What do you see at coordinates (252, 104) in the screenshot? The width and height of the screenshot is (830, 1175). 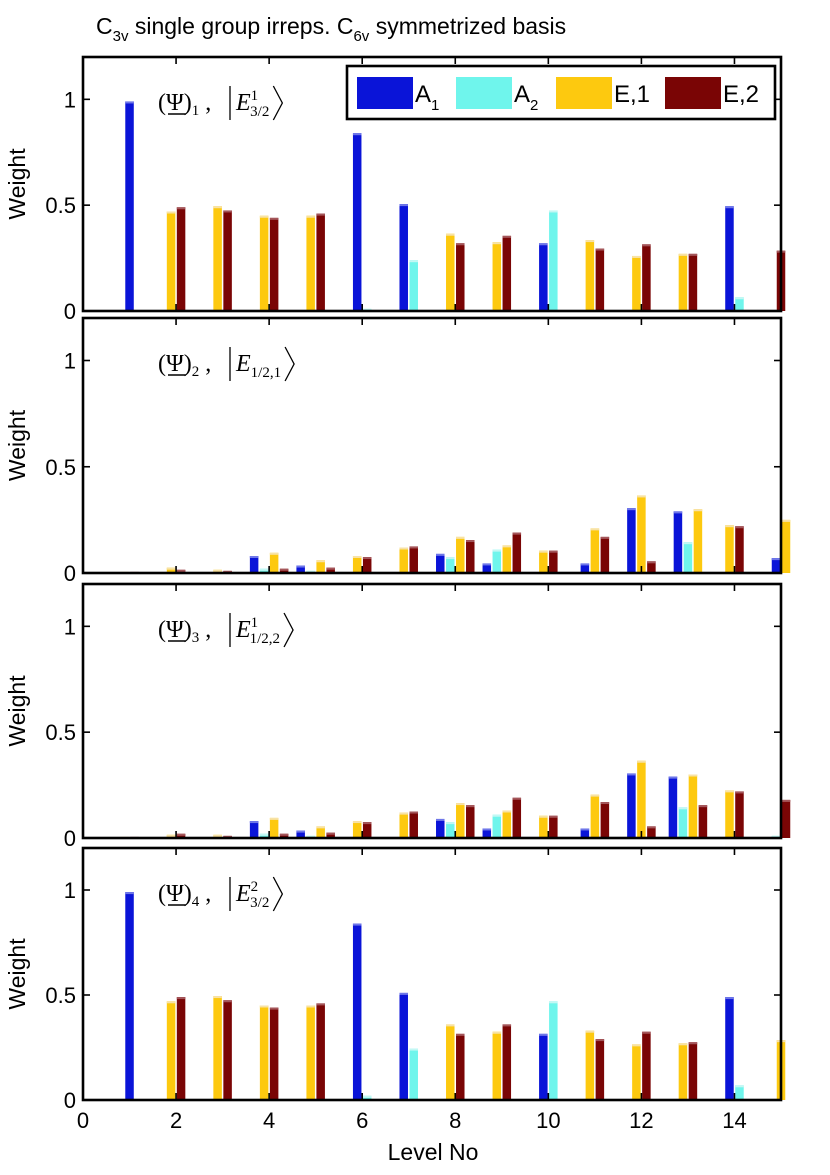 I see `ket-label: E1 3/2` at bounding box center [252, 104].